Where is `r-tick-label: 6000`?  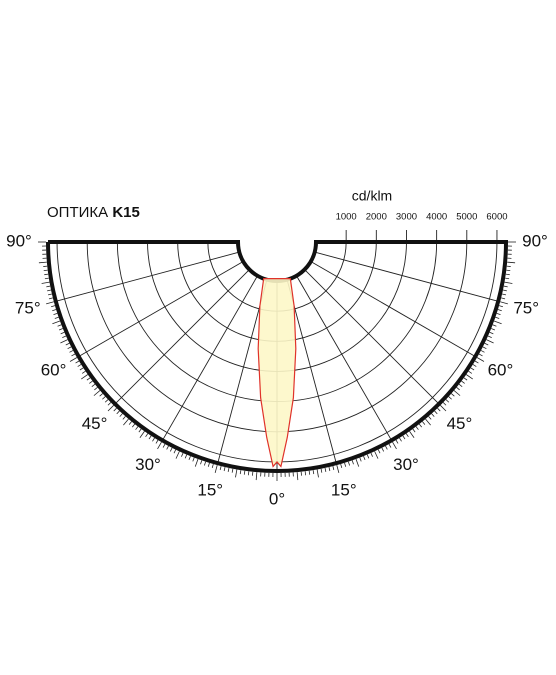
r-tick-label: 6000 is located at coordinates (496, 217).